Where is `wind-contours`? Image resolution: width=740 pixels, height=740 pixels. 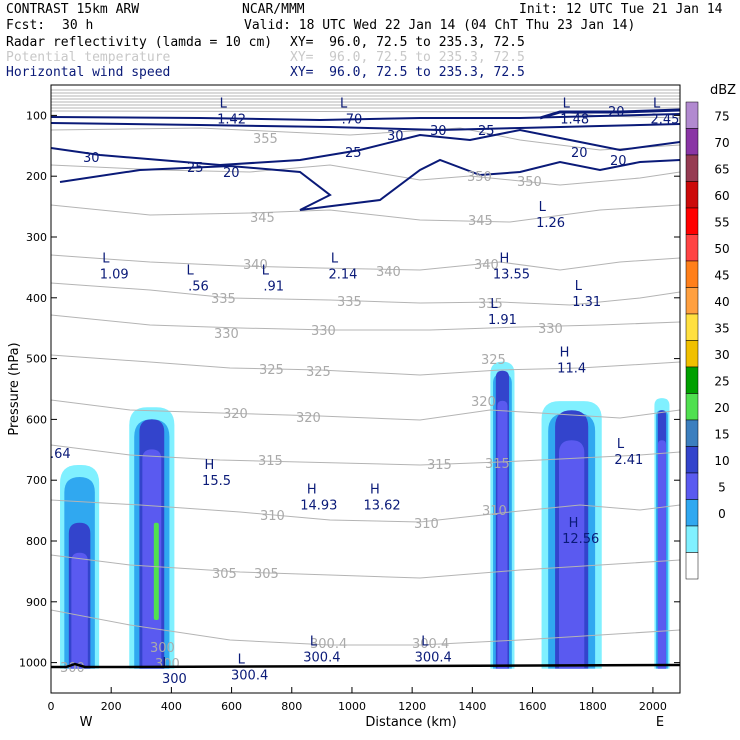 wind-contours is located at coordinates (365, 159).